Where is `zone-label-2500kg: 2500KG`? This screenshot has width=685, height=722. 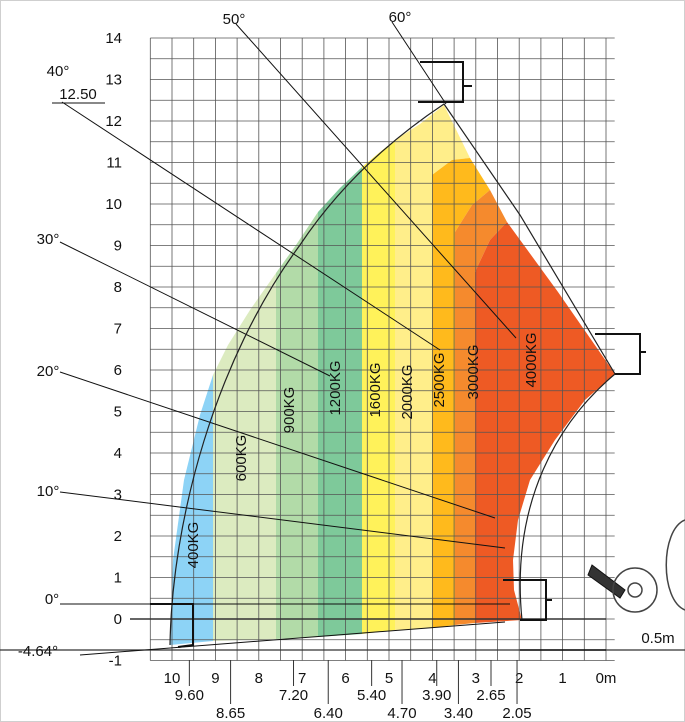 zone-label-2500kg: 2500KG is located at coordinates (439, 379).